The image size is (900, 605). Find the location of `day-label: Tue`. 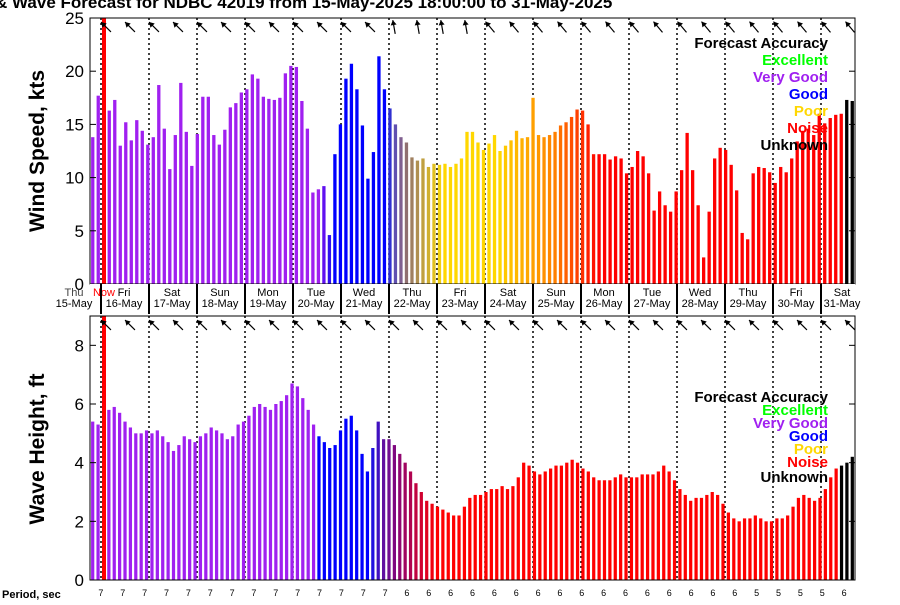

day-label: Tue is located at coordinates (652, 293).